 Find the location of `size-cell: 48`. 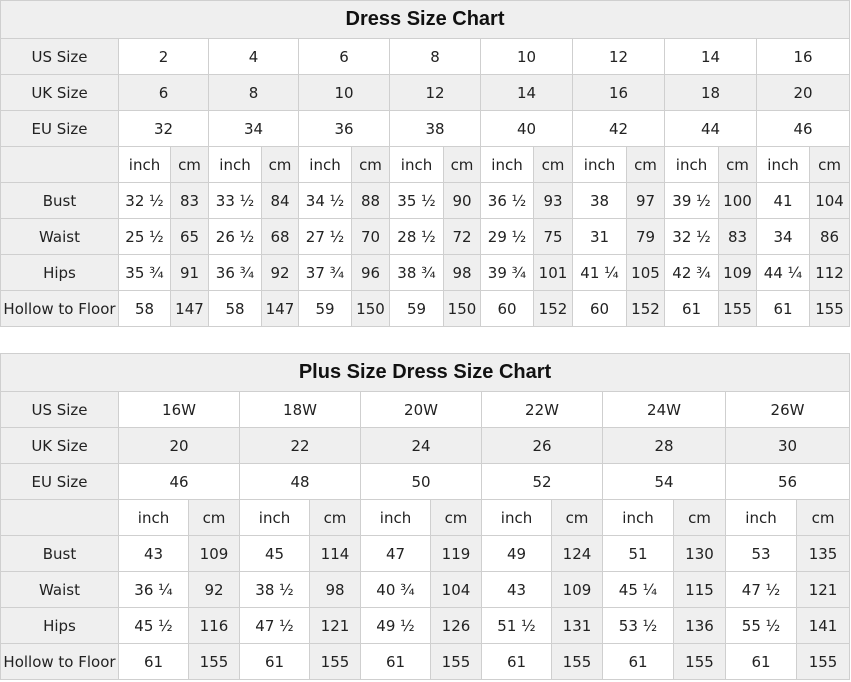

size-cell: 48 is located at coordinates (300, 481).